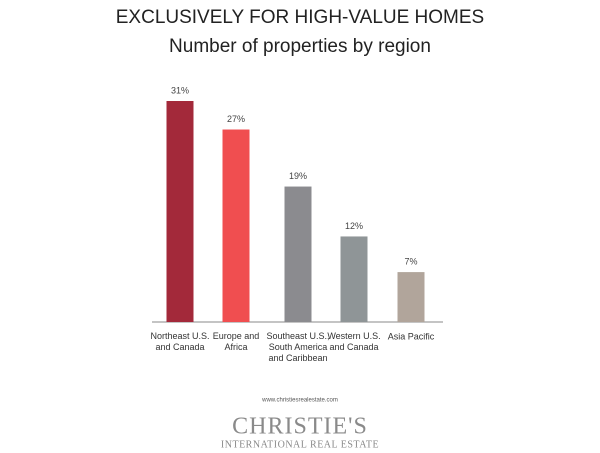  I want to click on x-tick-label: Western U.S. and Canada, so click(353, 341).